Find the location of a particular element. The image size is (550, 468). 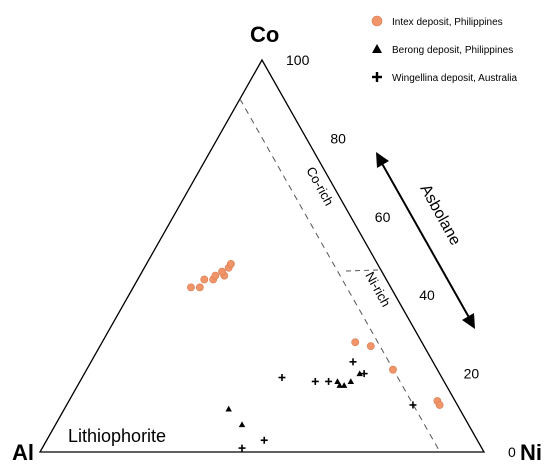

tick-label: 100 is located at coordinates (298, 60).